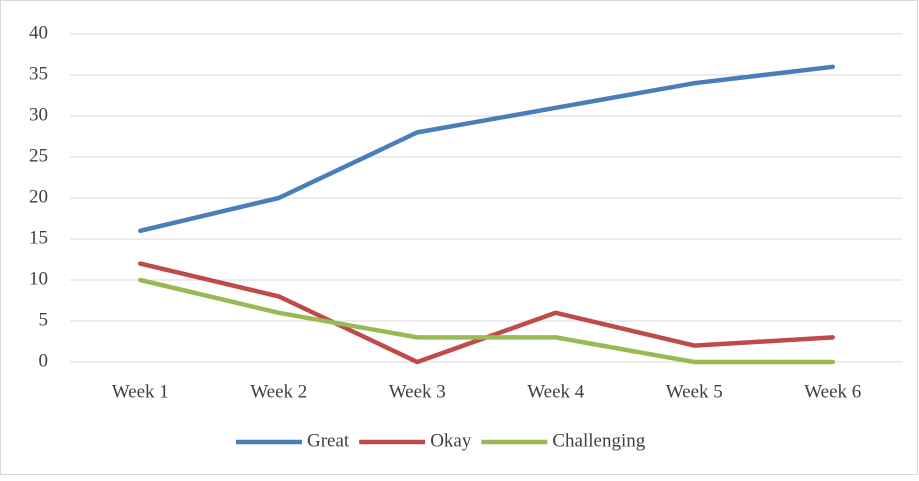 Image resolution: width=919 pixels, height=481 pixels. What do you see at coordinates (140, 391) in the screenshot?
I see `x-tick-label: Week 1` at bounding box center [140, 391].